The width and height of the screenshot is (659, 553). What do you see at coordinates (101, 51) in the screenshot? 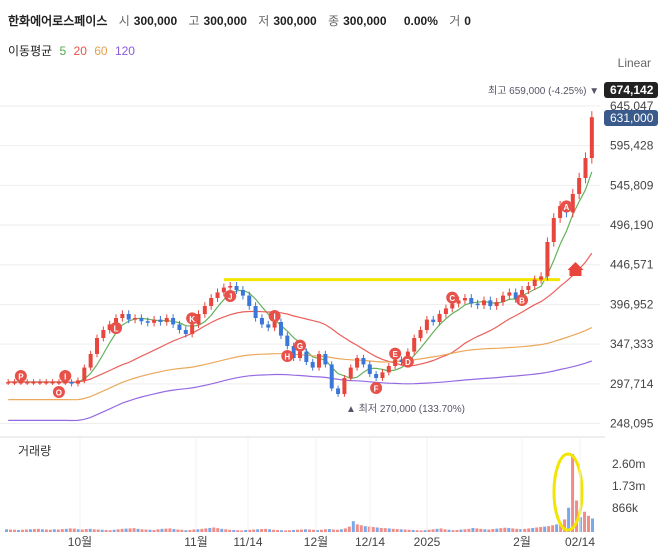
I see `ma-60-label: 60` at bounding box center [101, 51].